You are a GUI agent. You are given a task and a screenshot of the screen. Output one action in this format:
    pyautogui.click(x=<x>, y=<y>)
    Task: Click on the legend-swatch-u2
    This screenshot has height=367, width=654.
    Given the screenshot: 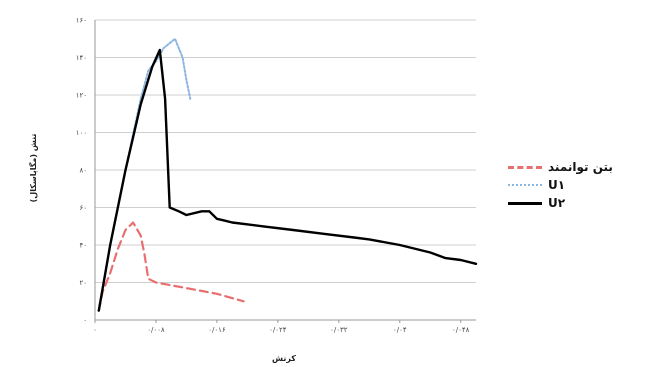 What is the action you would take?
    pyautogui.click(x=525, y=203)
    